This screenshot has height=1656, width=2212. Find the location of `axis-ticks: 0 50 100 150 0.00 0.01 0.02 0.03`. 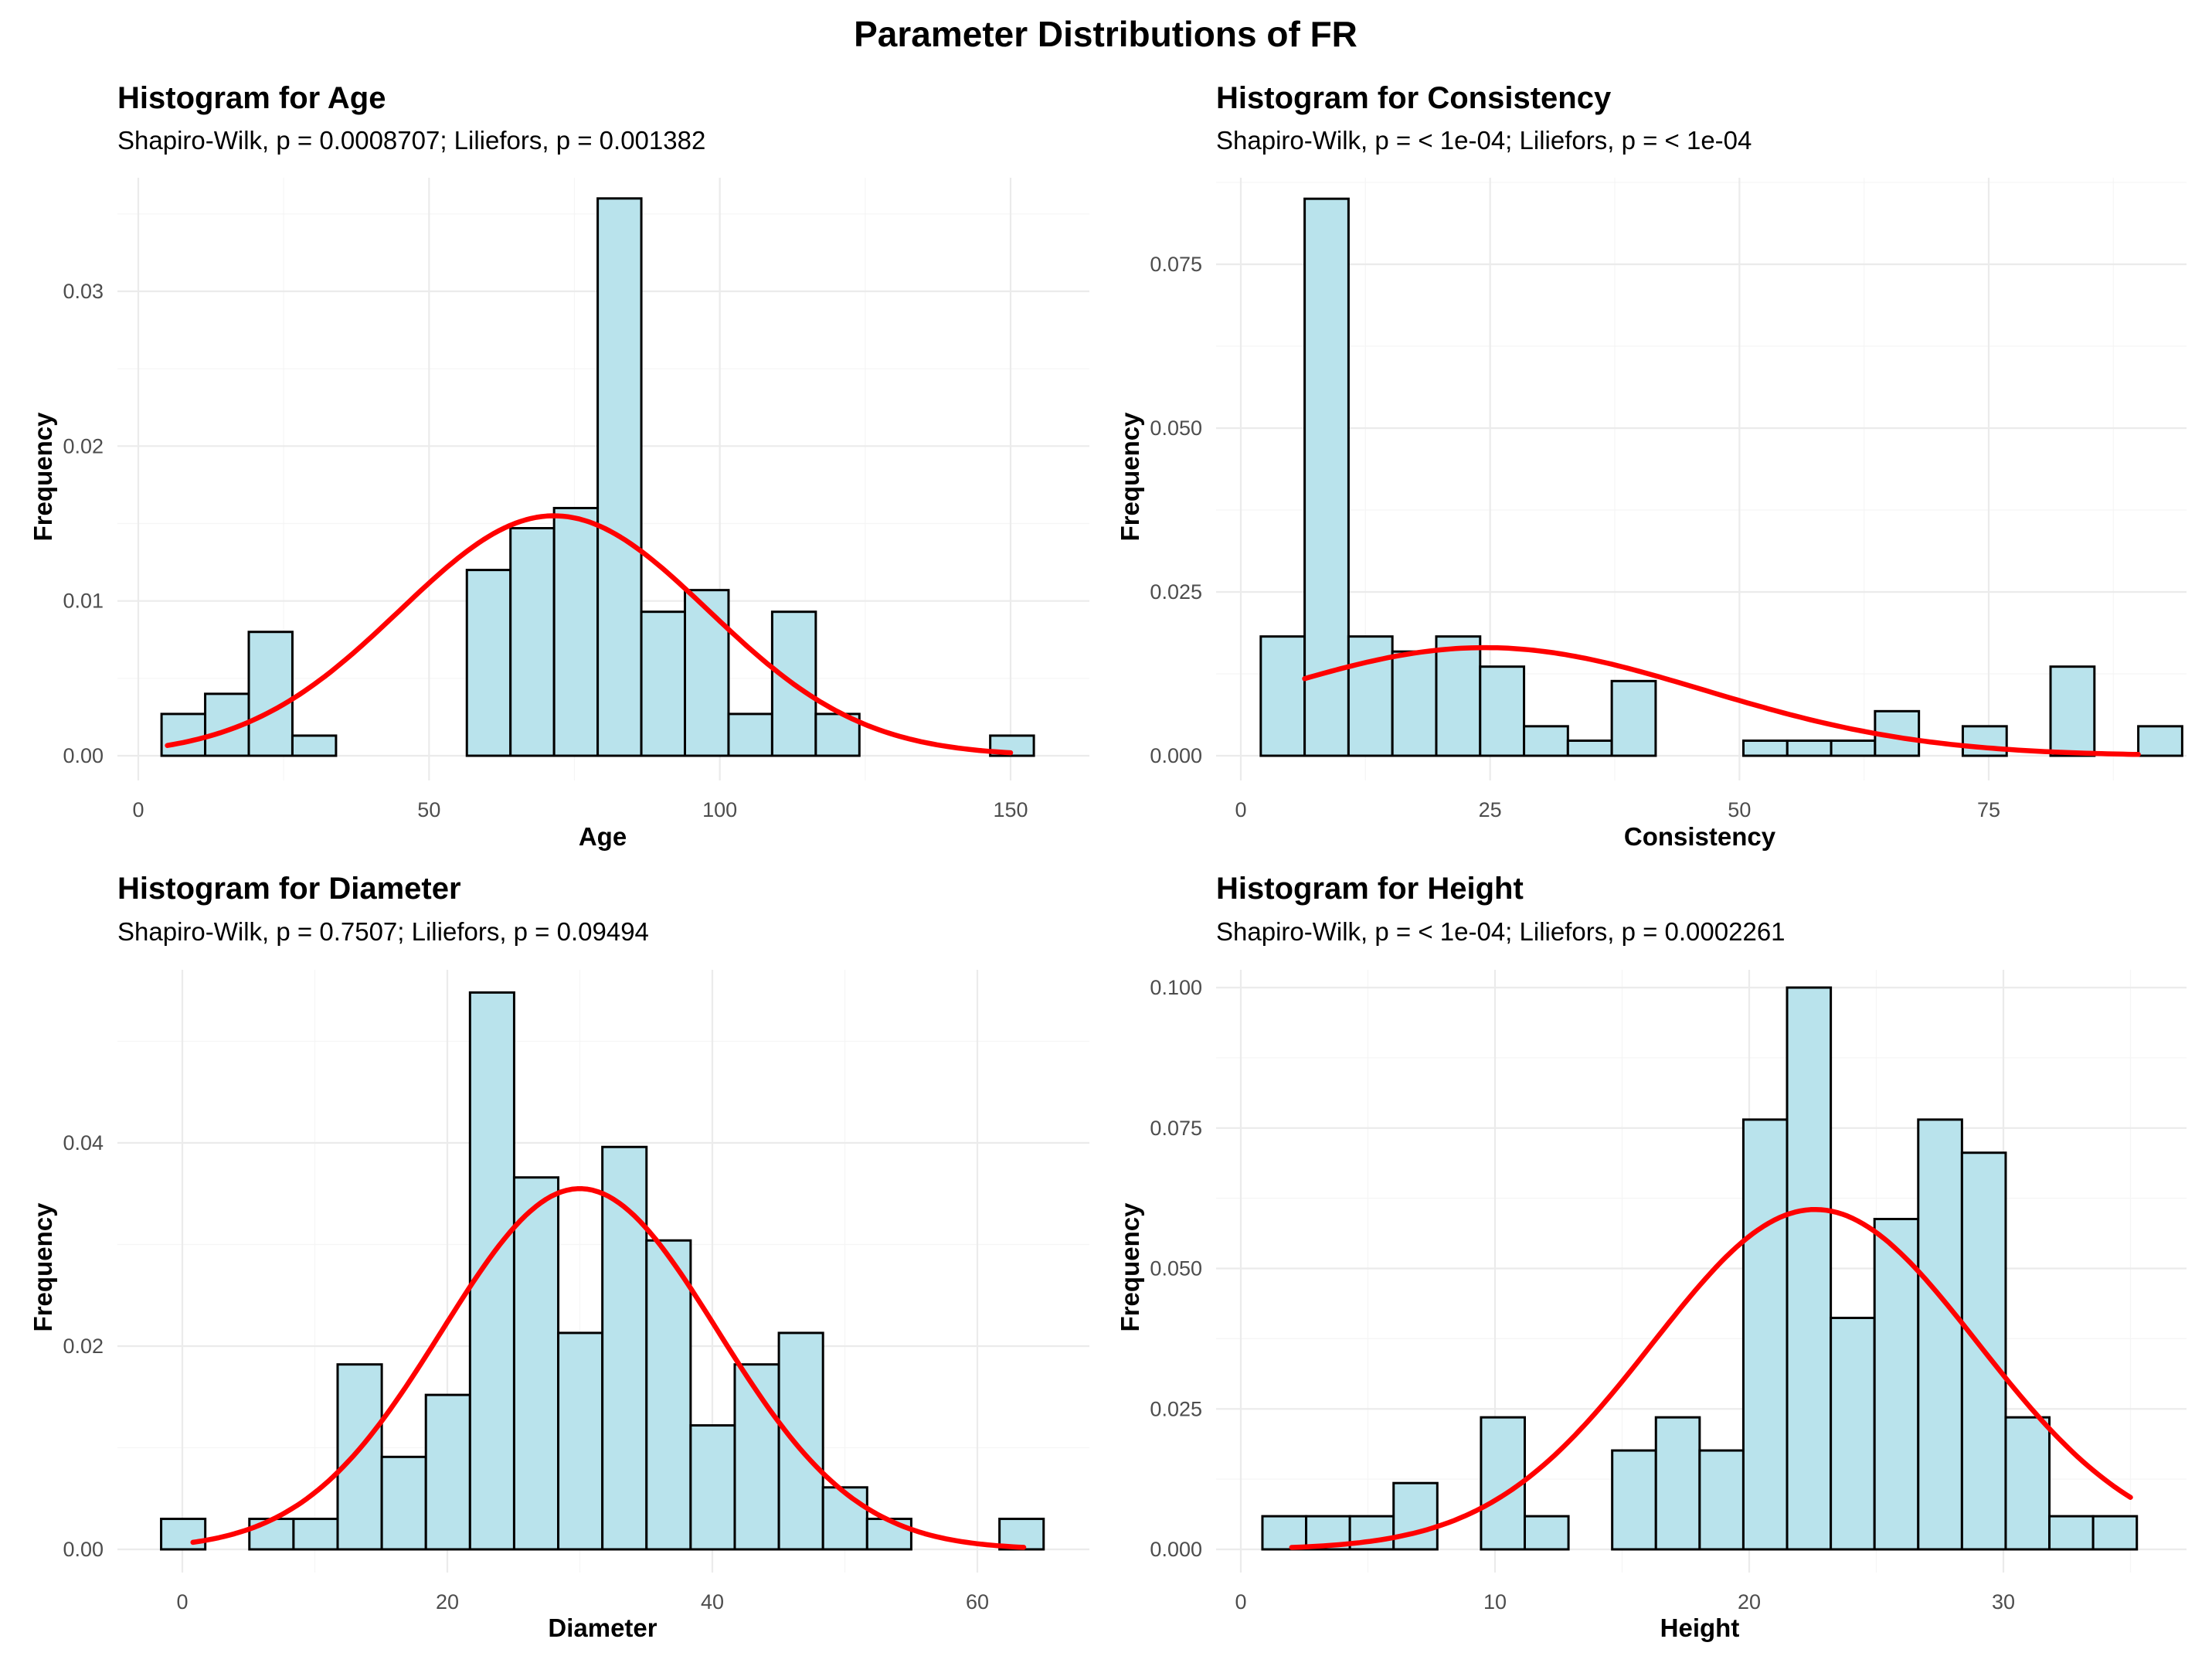

axis-ticks: 0 50 100 150 0.00 0.01 0.02 0.03 is located at coordinates (545, 550).